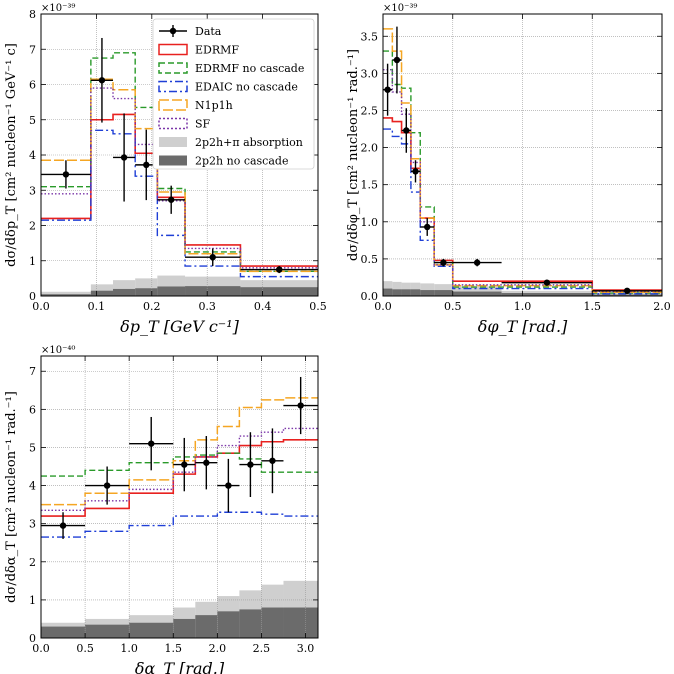 The image size is (674, 674). I want to click on y-tick-label: 2.5, so click(370, 110).